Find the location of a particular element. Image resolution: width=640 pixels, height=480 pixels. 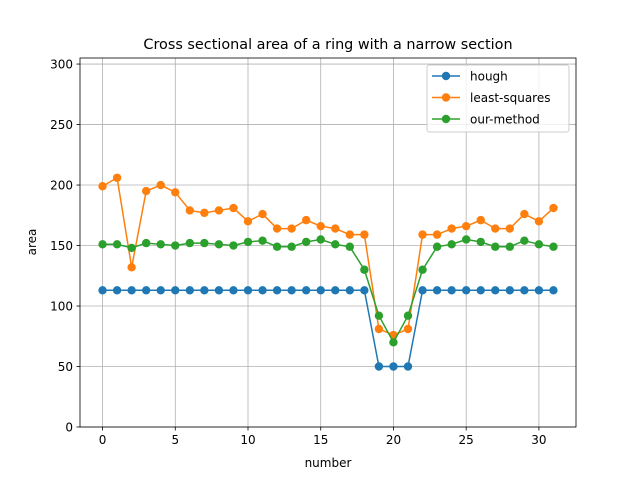

y-tick-label: 100 is located at coordinates (61, 306).